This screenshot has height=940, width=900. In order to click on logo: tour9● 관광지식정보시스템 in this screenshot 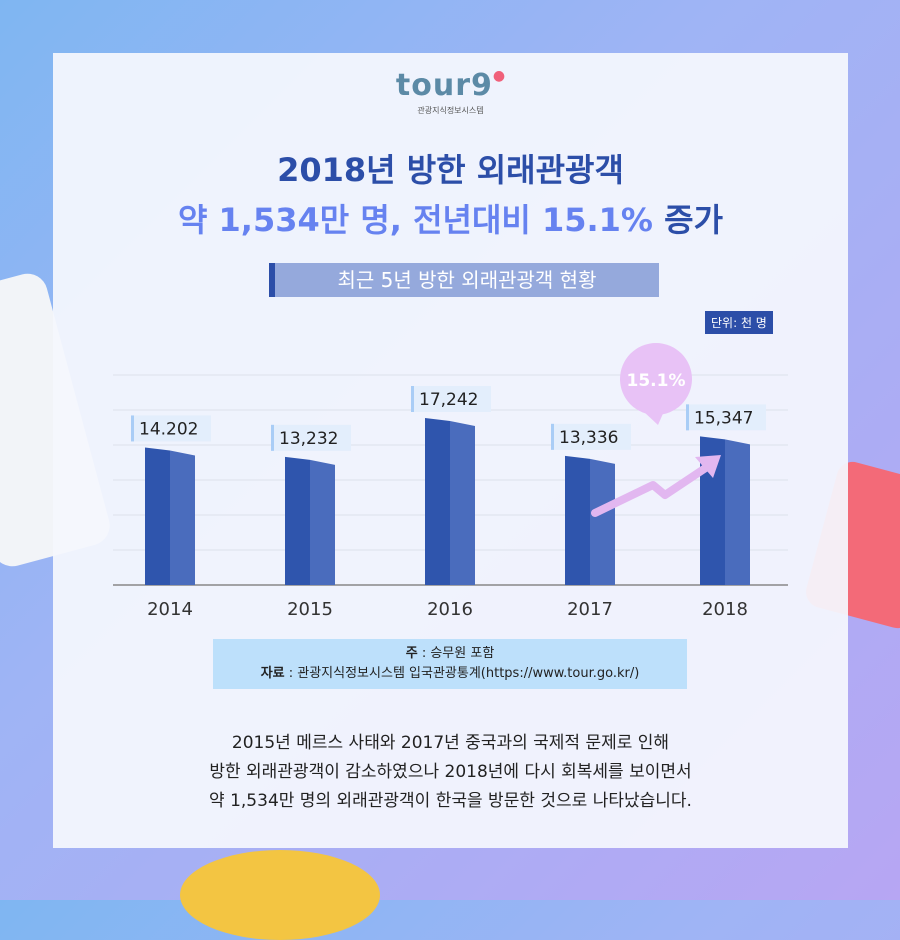, I will do `click(450, 92)`.